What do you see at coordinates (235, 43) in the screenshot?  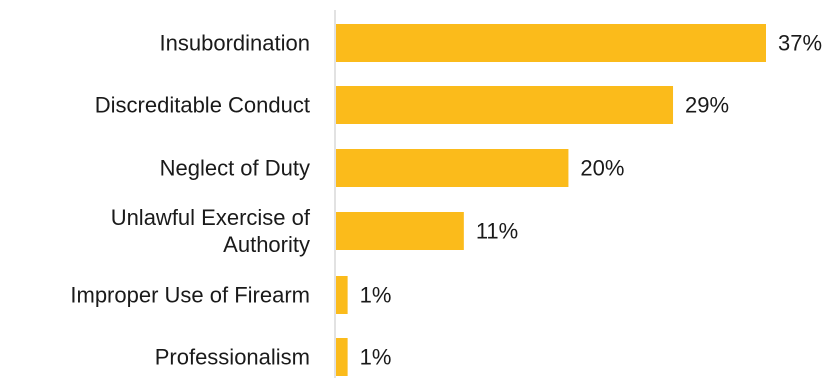 I see `category-label: Insubordination` at bounding box center [235, 43].